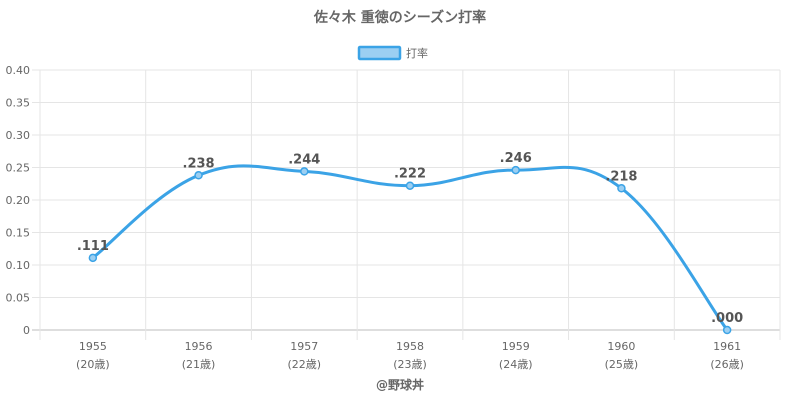 The height and width of the screenshot is (404, 800). Describe the element at coordinates (727, 364) in the screenshot. I see `x-tick-sublabel: (26歳)` at that location.